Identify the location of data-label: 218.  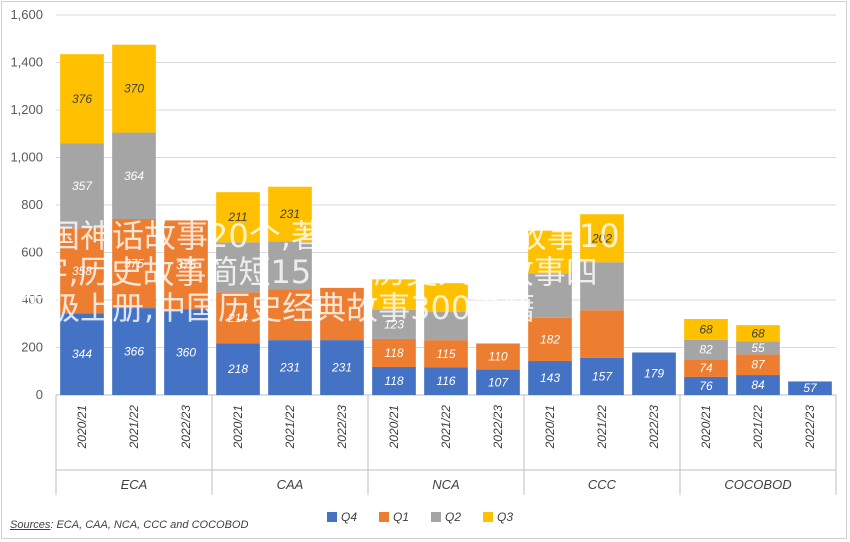
(237, 369).